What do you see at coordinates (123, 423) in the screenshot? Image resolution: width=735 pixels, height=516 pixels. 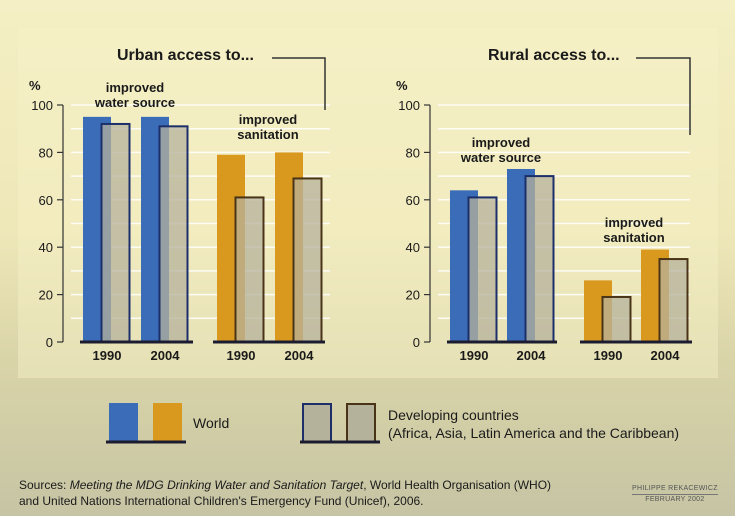 I see `legend-swatch-world-water` at bounding box center [123, 423].